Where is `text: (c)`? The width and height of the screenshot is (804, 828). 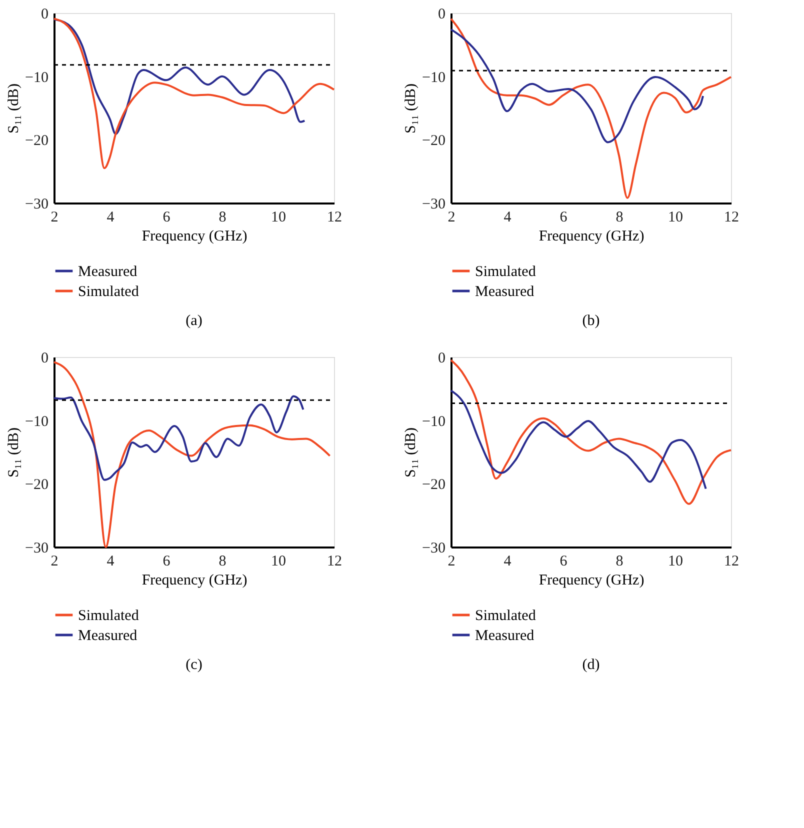 text: (c) is located at coordinates (194, 665).